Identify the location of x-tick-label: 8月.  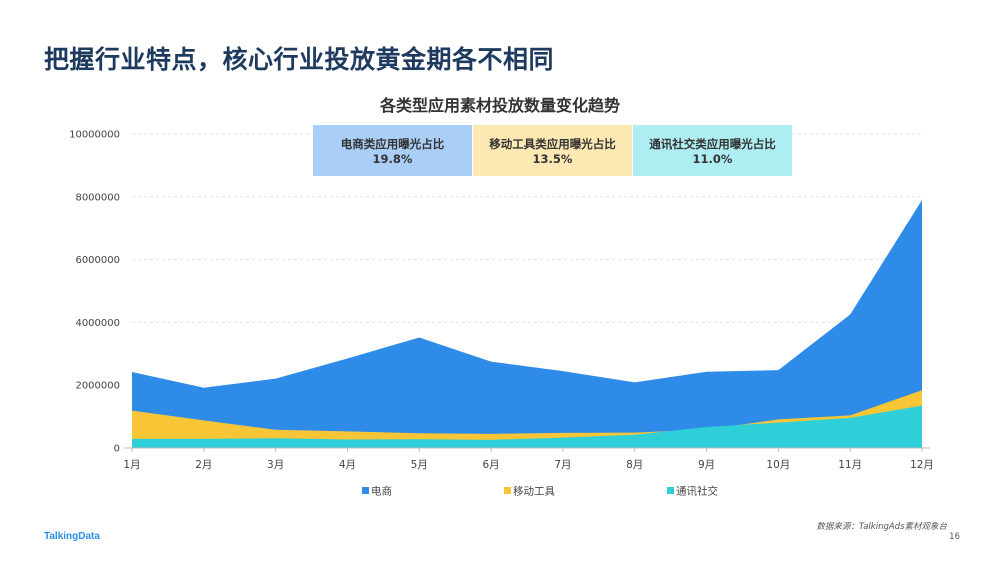
(634, 465).